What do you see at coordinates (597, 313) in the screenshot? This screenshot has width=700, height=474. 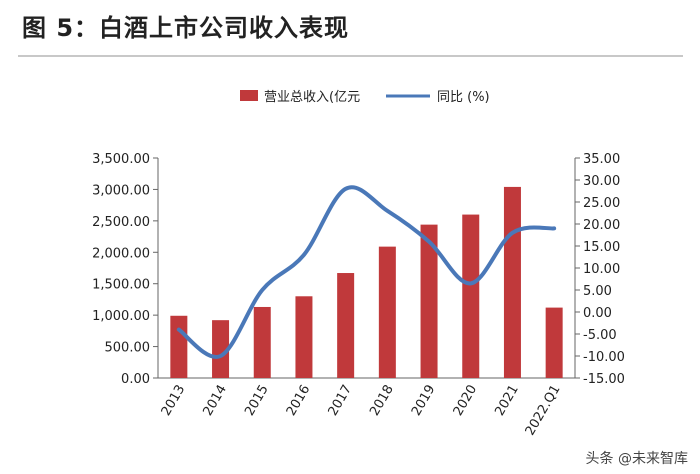 I see `right-tick-label: 0.00` at bounding box center [597, 313].